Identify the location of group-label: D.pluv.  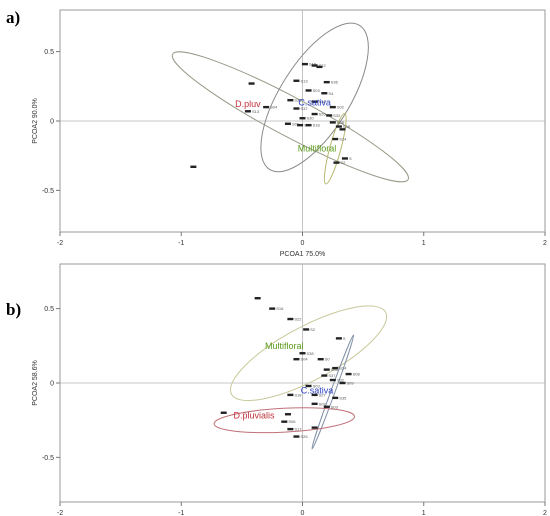
(248, 104).